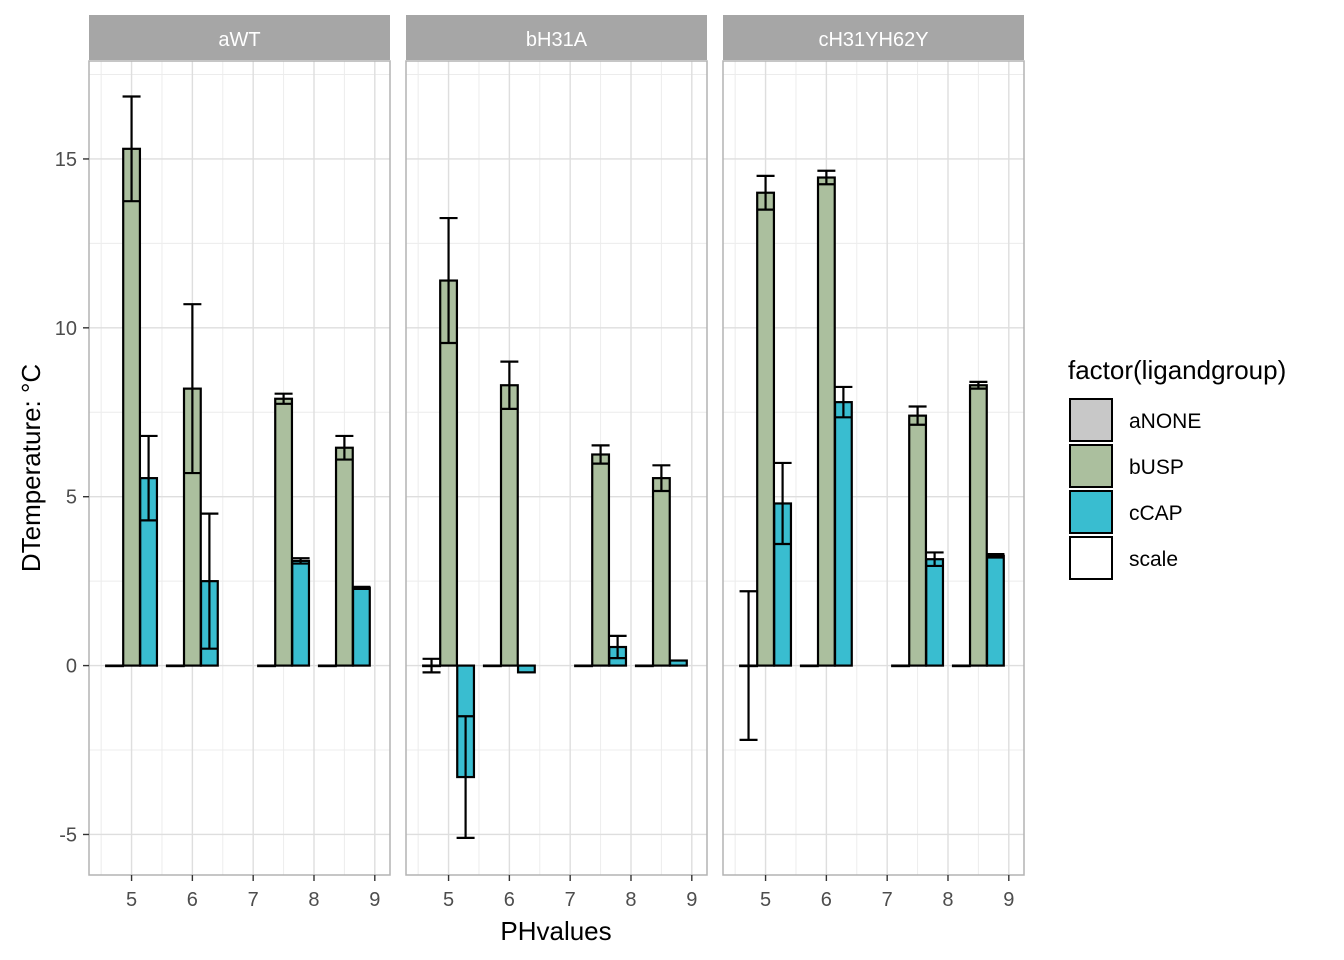 Image resolution: width=1344 pixels, height=960 pixels. What do you see at coordinates (66, 160) in the screenshot?
I see `y-tick-label: 15` at bounding box center [66, 160].